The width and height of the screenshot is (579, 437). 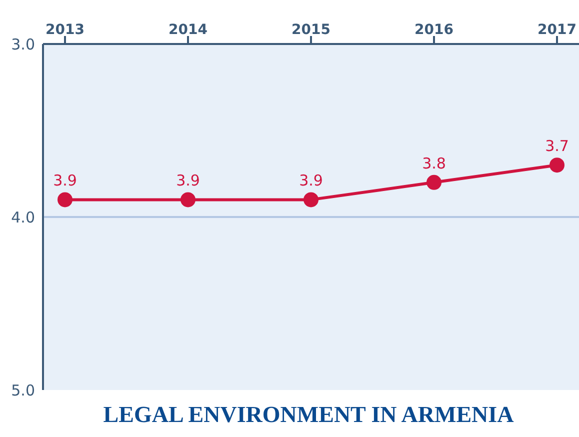 I want to click on data-label: 3.7, so click(x=557, y=146).